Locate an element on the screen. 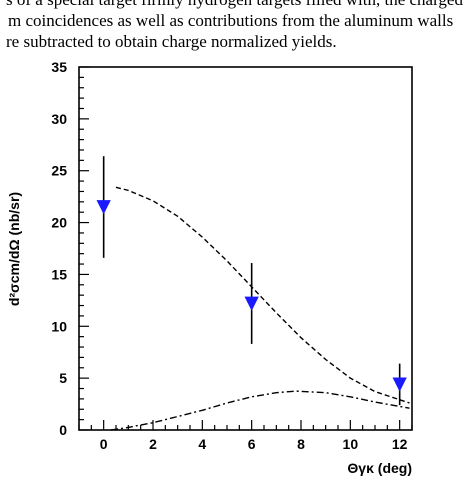  x-axis-title: Θγκ (deg) is located at coordinates (379, 468).